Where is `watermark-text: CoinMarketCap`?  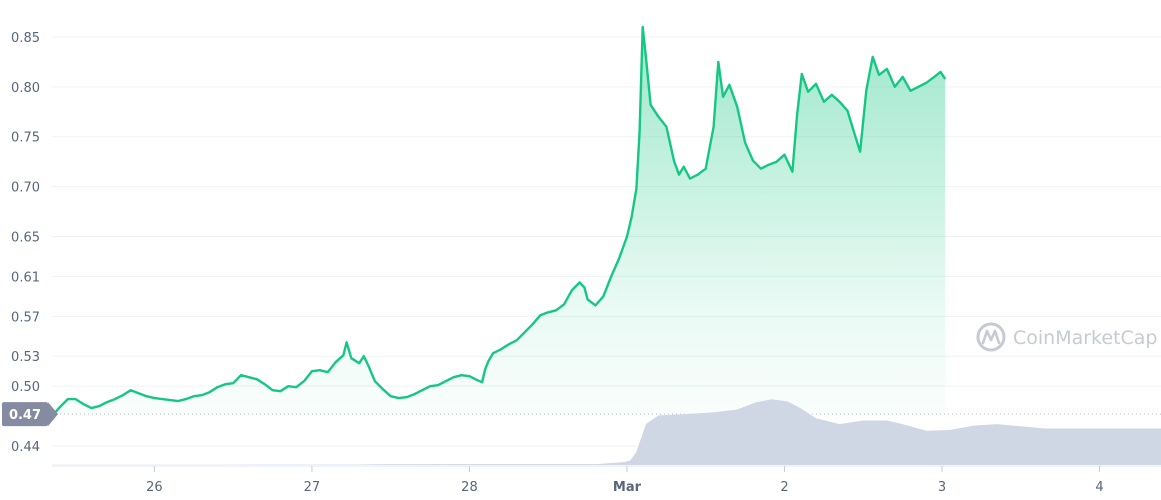 watermark-text: CoinMarketCap is located at coordinates (1085, 338).